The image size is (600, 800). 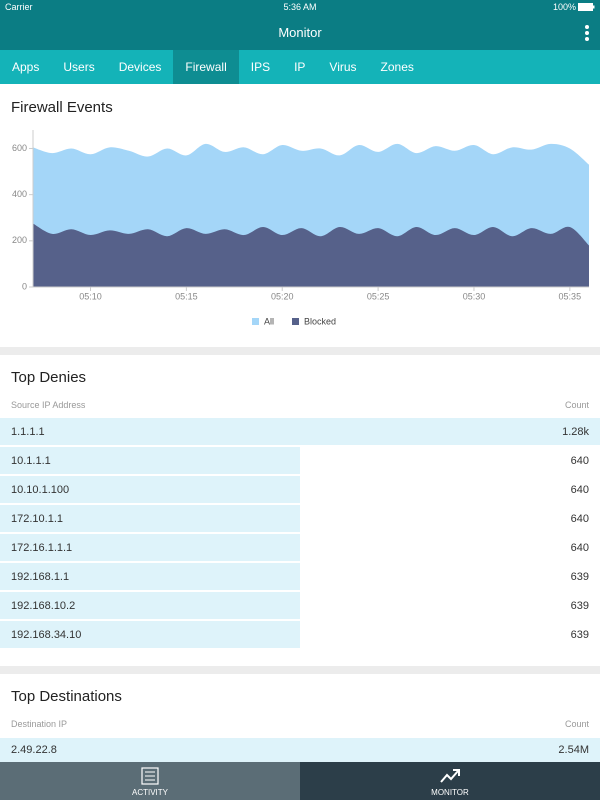 I want to click on legend-label: Blocked, so click(x=320, y=321).